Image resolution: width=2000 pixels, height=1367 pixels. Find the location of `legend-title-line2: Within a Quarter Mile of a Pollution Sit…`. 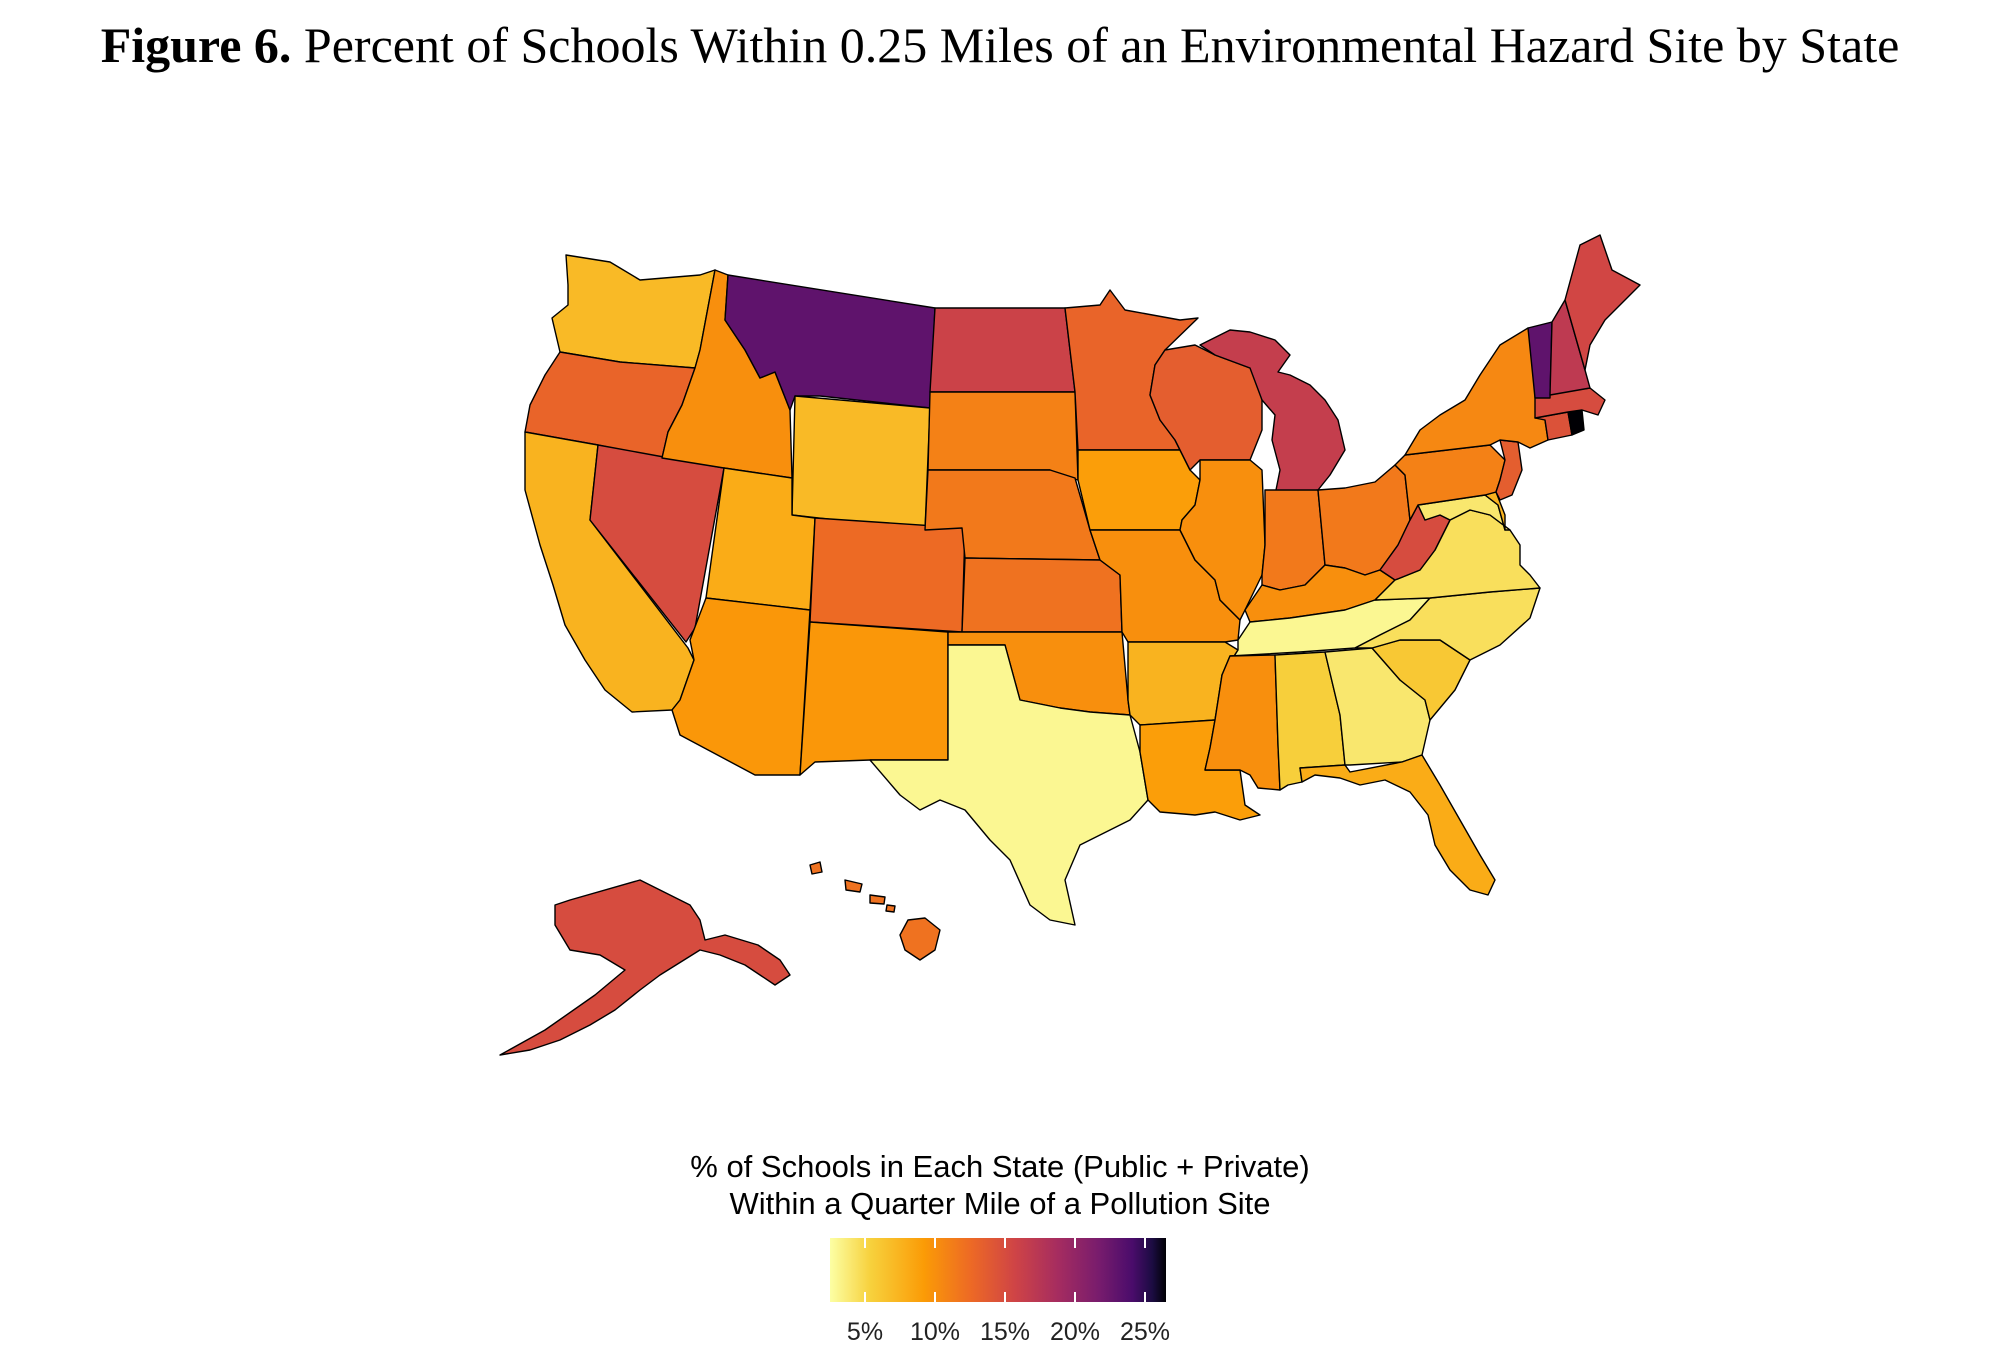

legend-title-line2: Within a Quarter Mile of a Pollution Sit… is located at coordinates (1000, 1203).